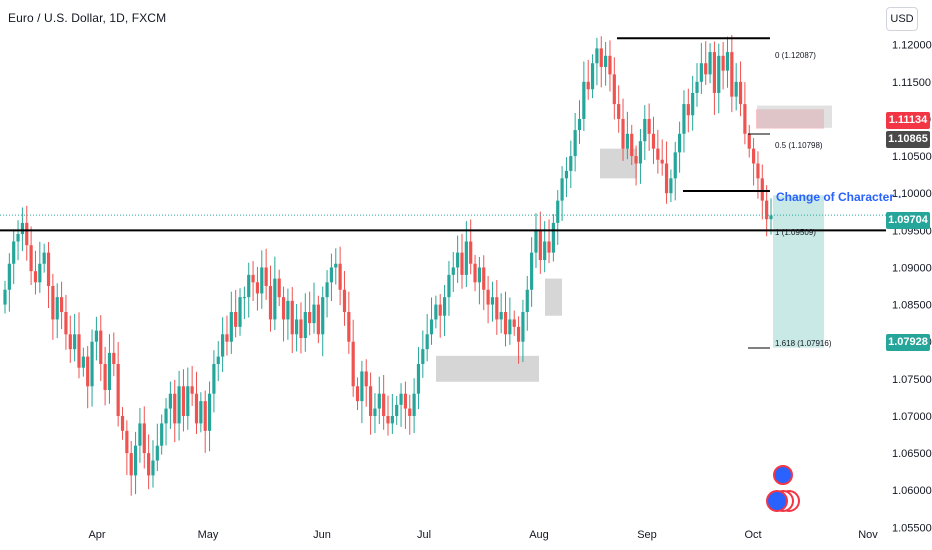 The image size is (932, 550). Describe the element at coordinates (868, 535) in the screenshot. I see `x-tick-label: Nov` at that location.